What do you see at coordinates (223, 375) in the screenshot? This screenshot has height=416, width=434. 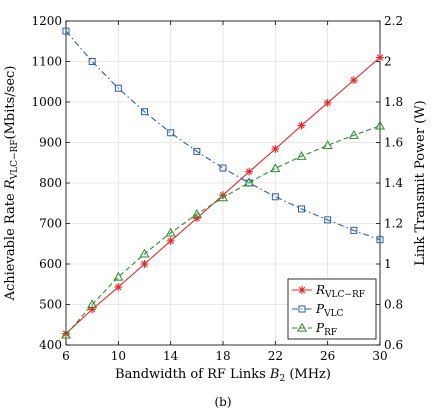 I see `x-axis-label: Bandwidth of RF Links B2 (MHz)` at bounding box center [223, 375].